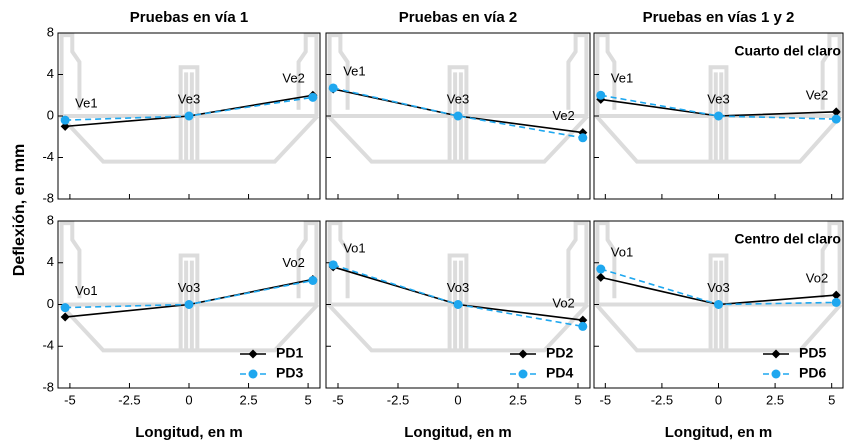 Image resolution: width=845 pixels, height=443 pixels. I want to click on legend-label: PD2, so click(559, 353).